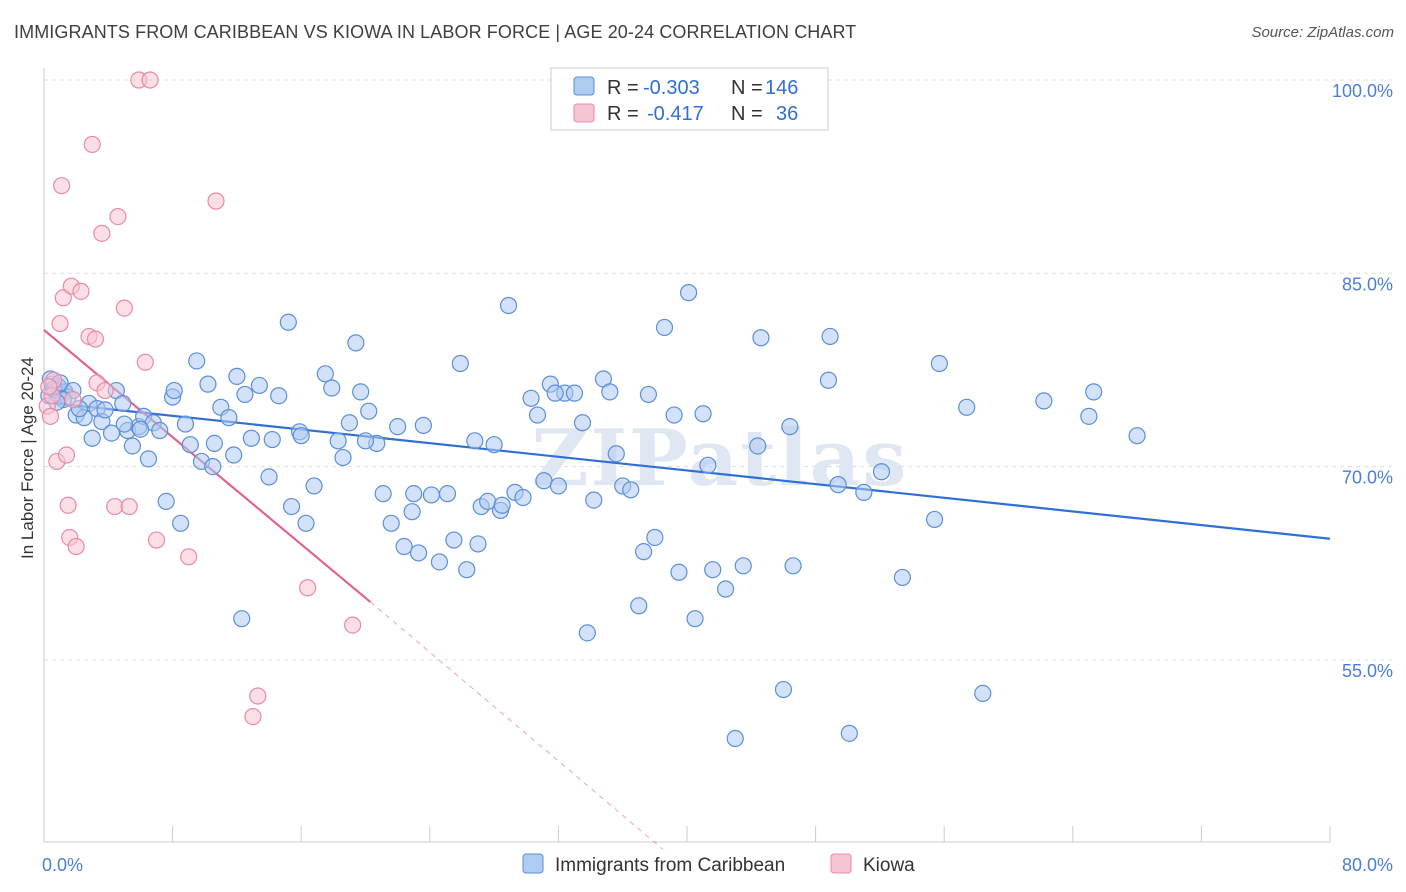  I want to click on series-legend: Immigrants from Caribbean Kiowa, so click(718, 864).